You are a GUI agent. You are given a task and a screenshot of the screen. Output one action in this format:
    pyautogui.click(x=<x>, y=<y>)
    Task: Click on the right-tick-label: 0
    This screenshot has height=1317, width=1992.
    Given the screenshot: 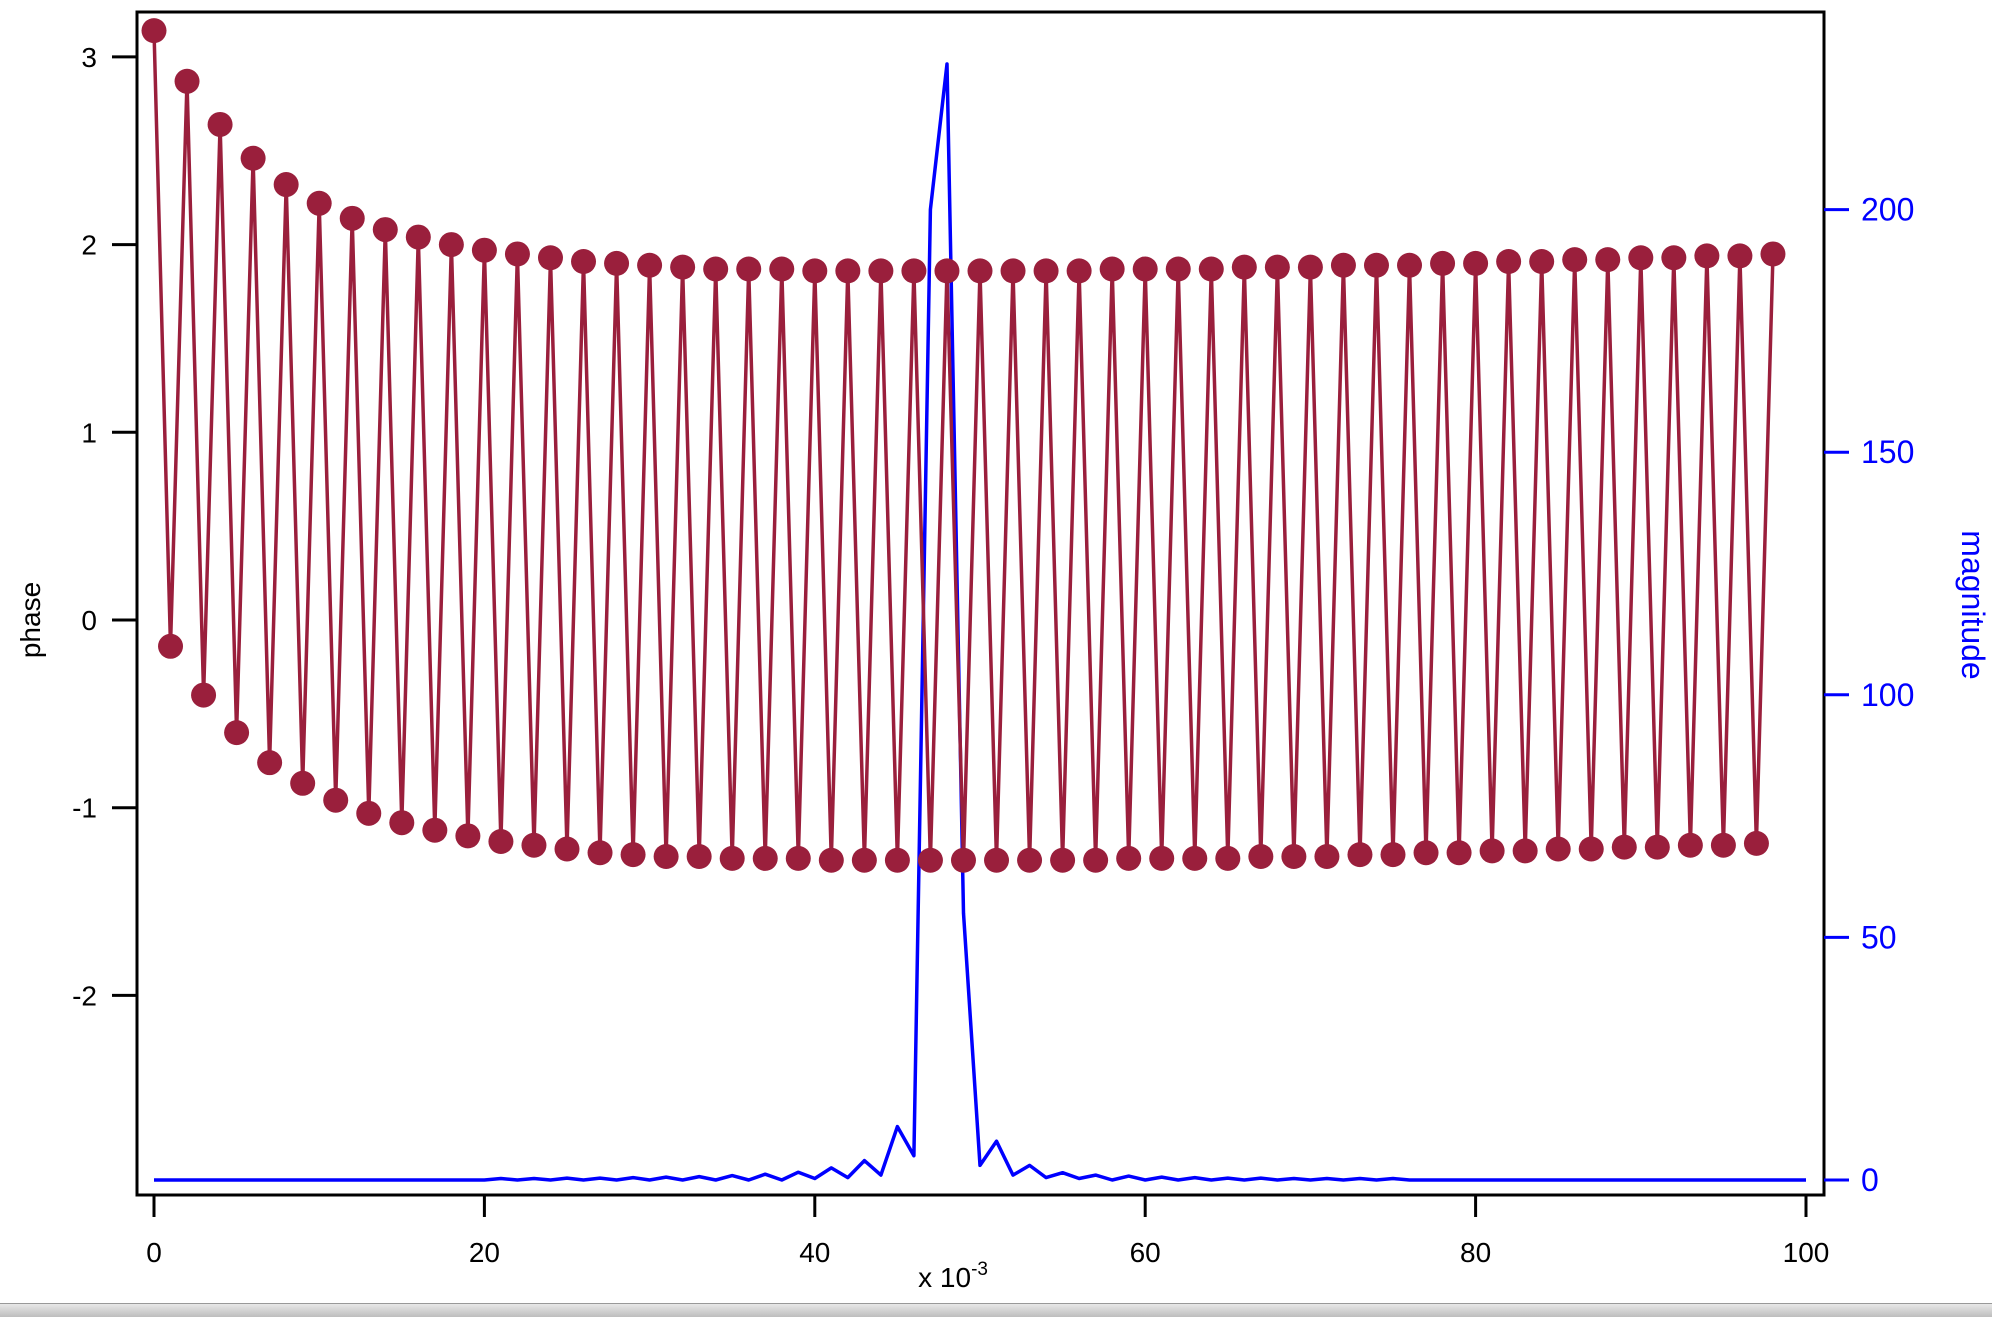 What is the action you would take?
    pyautogui.click(x=1870, y=1180)
    